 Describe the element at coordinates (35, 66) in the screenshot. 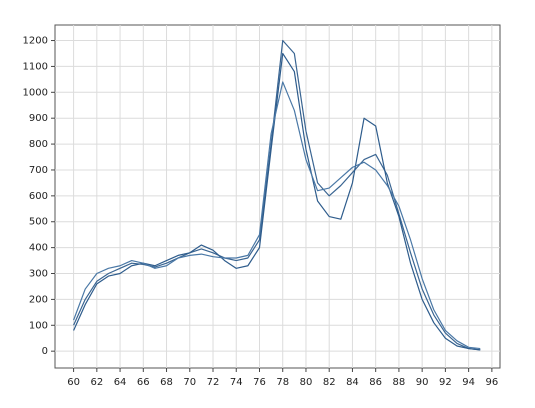

I see `y-tick-label: 1100` at that location.